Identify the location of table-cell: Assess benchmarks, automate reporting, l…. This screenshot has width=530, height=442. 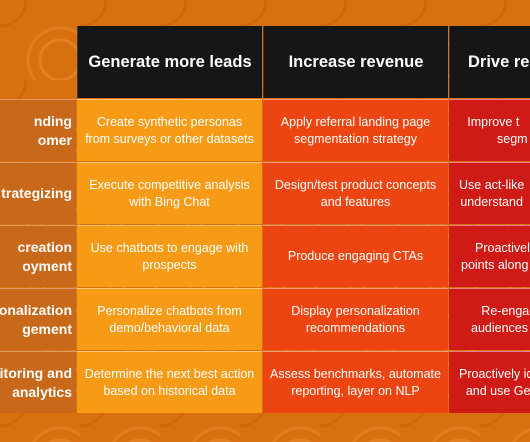
(355, 382).